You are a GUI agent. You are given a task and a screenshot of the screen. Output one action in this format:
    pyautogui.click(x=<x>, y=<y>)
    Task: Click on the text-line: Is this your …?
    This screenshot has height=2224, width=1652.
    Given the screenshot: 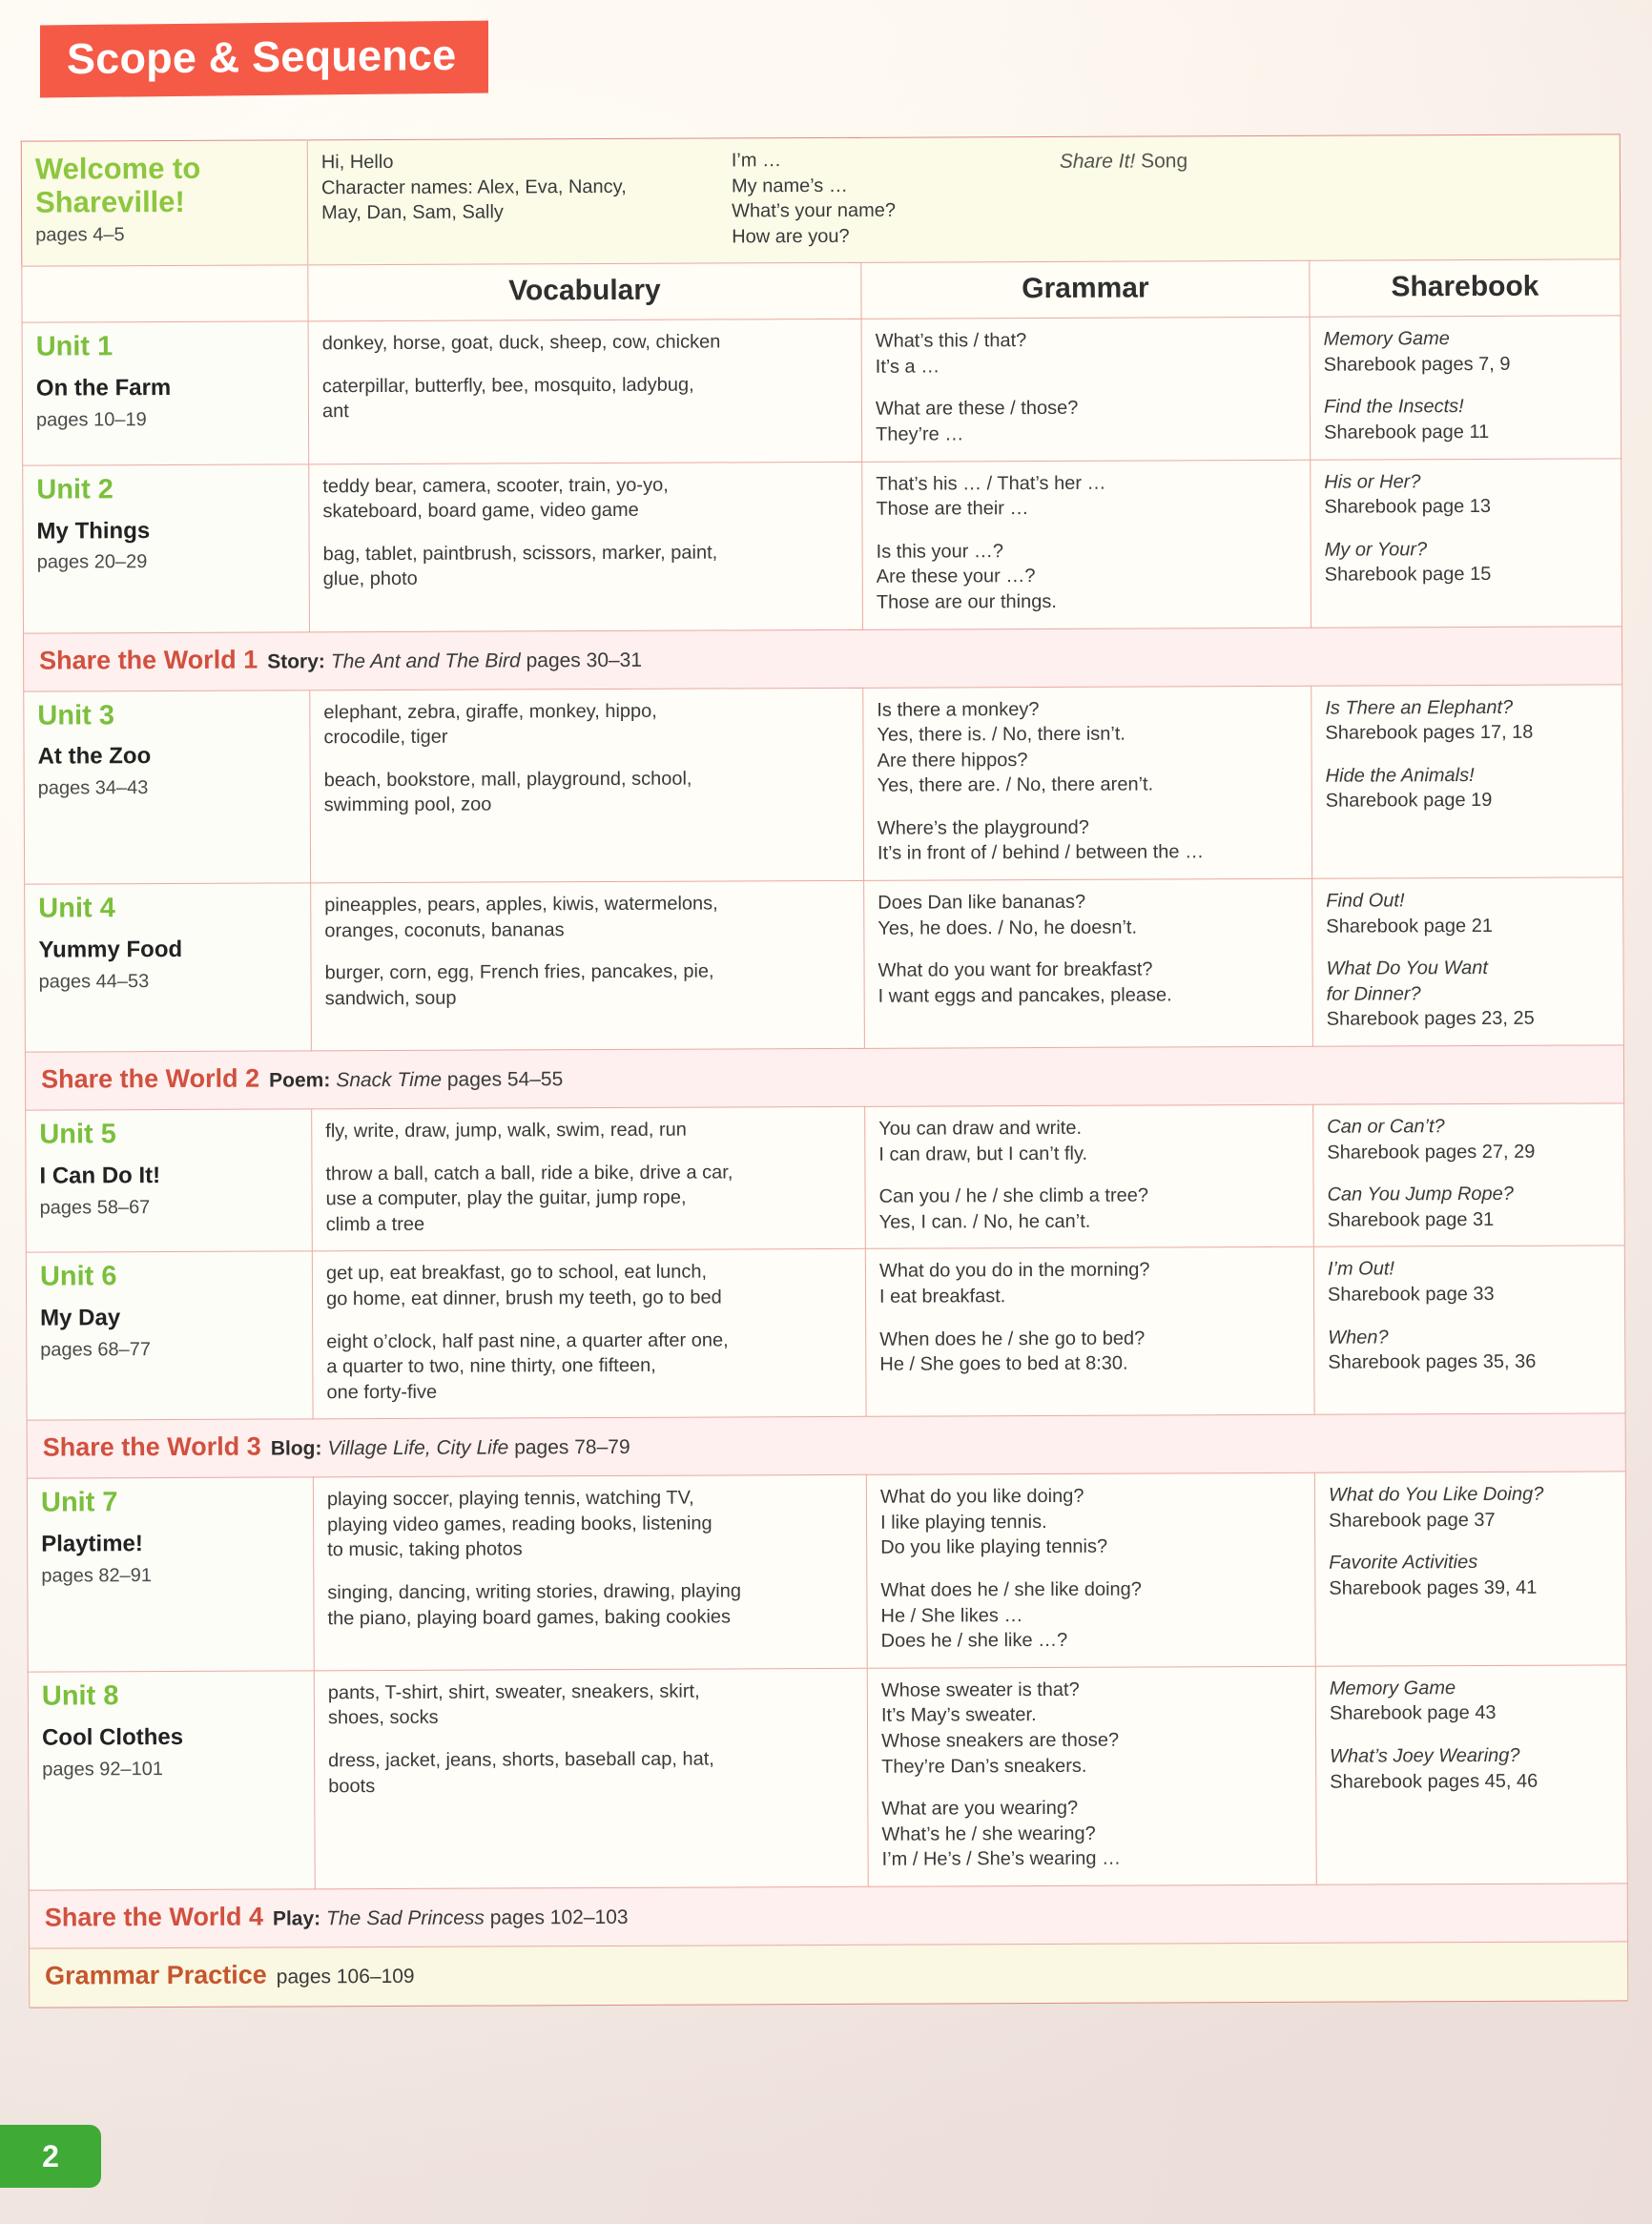 What is the action you would take?
    pyautogui.click(x=940, y=552)
    